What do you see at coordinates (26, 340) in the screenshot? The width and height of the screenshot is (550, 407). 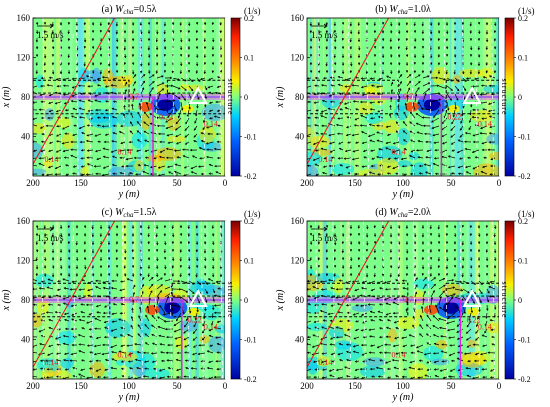 I see `y-tick-label: 40` at bounding box center [26, 340].